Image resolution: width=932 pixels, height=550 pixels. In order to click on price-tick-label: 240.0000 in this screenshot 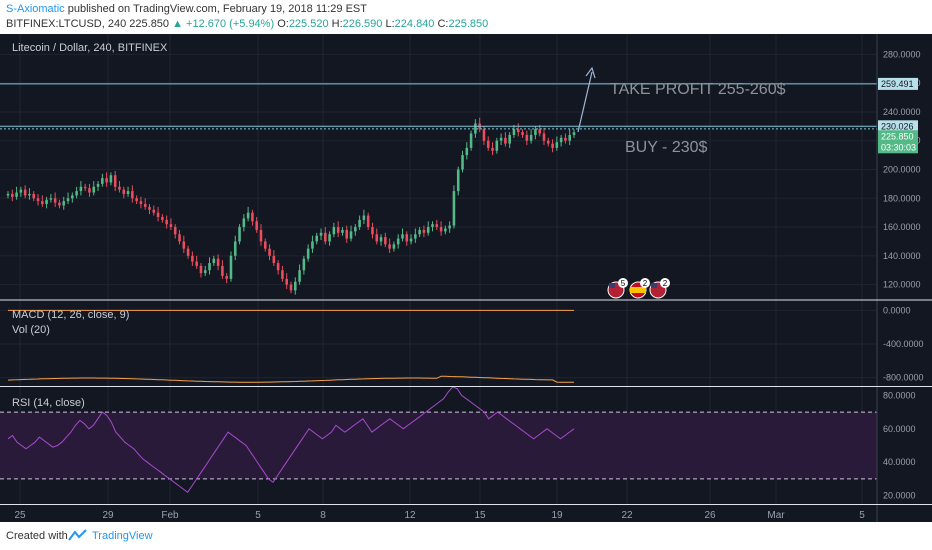, I will do `click(902, 112)`.